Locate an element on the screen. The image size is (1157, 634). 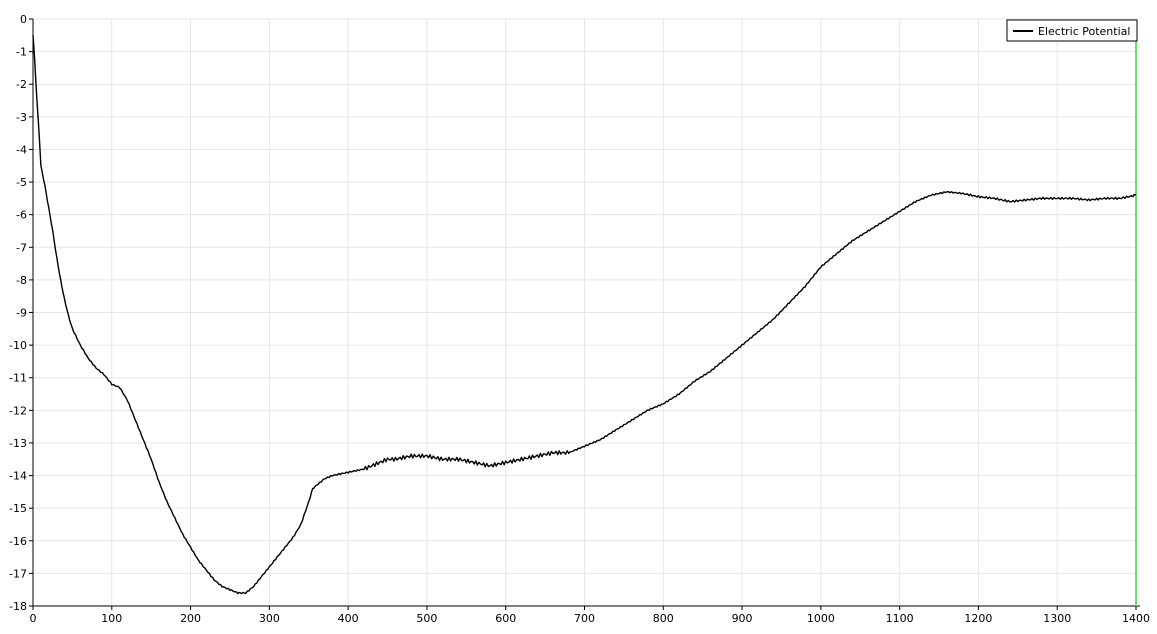
y-tick-label: -5 is located at coordinates (21, 182).